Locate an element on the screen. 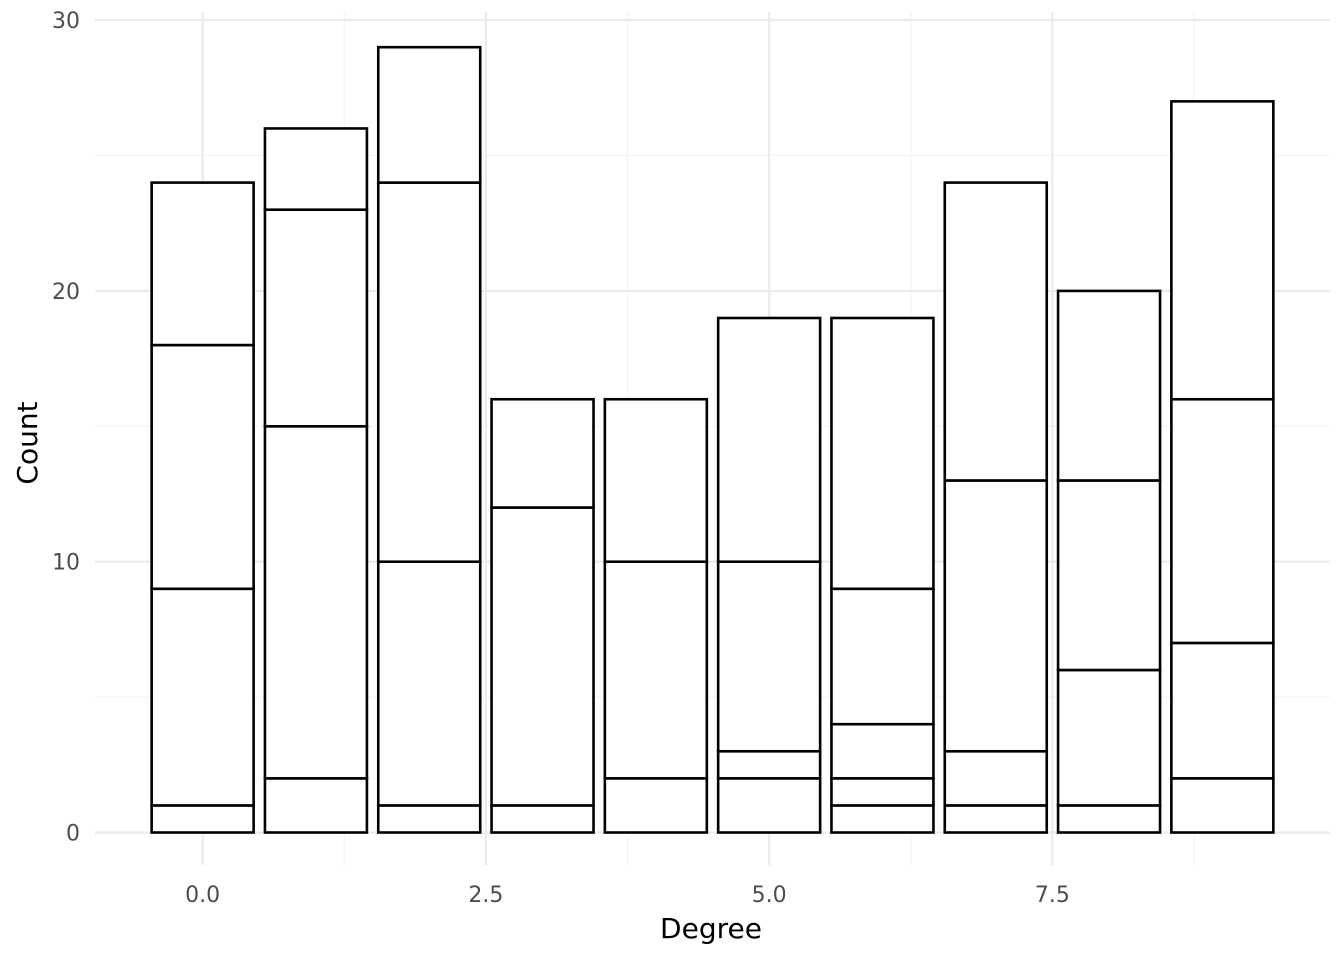  x-tick-label: 5.0 is located at coordinates (769, 895).